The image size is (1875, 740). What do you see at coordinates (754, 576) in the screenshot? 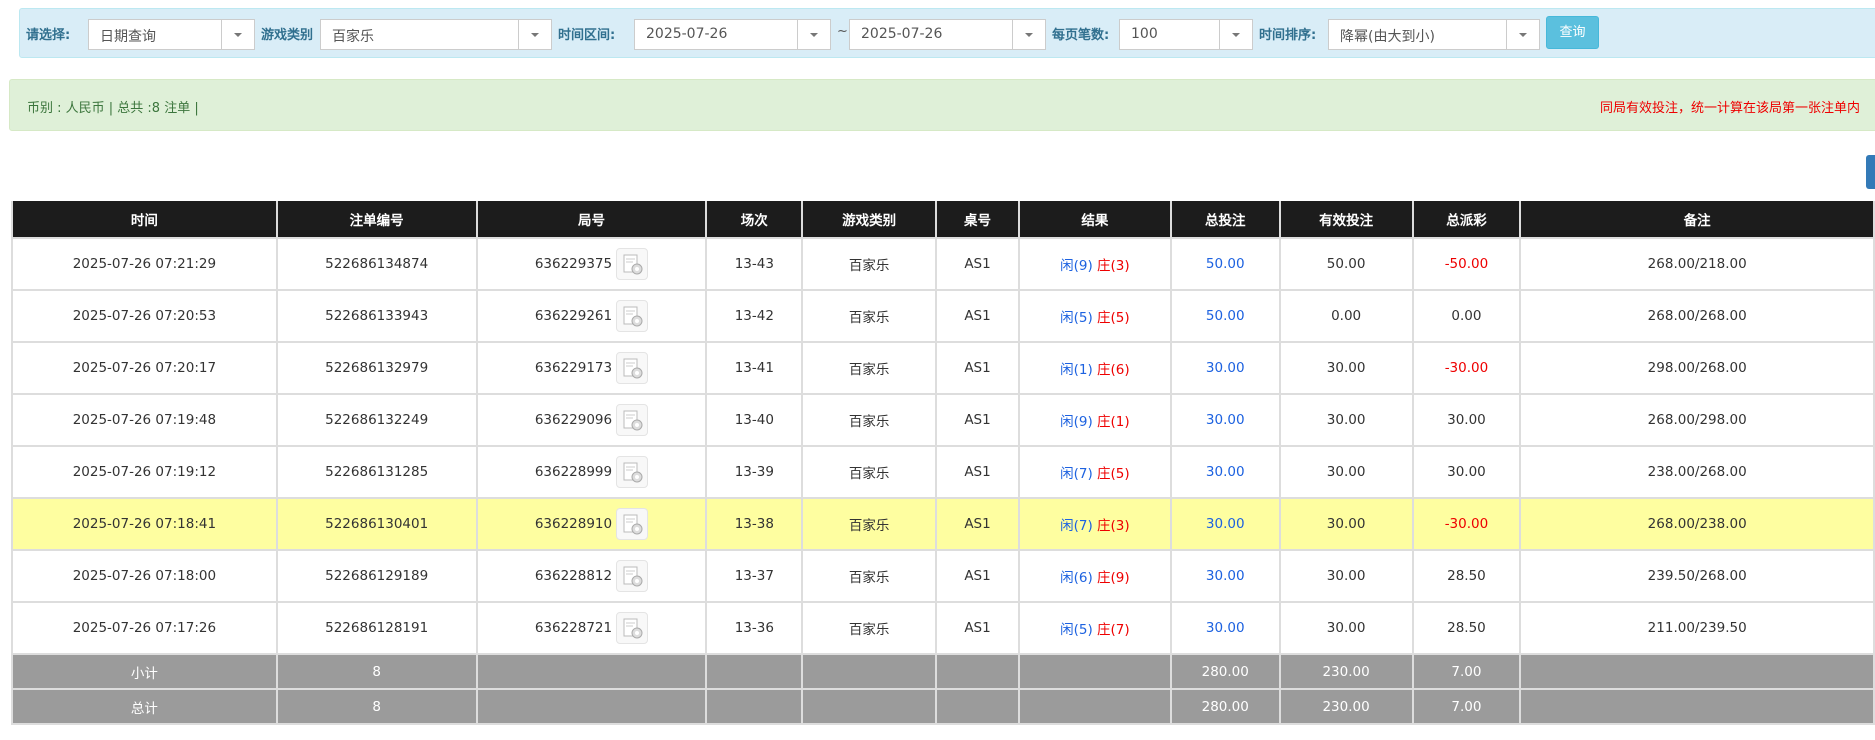
I see `cell: 13-37` at bounding box center [754, 576].